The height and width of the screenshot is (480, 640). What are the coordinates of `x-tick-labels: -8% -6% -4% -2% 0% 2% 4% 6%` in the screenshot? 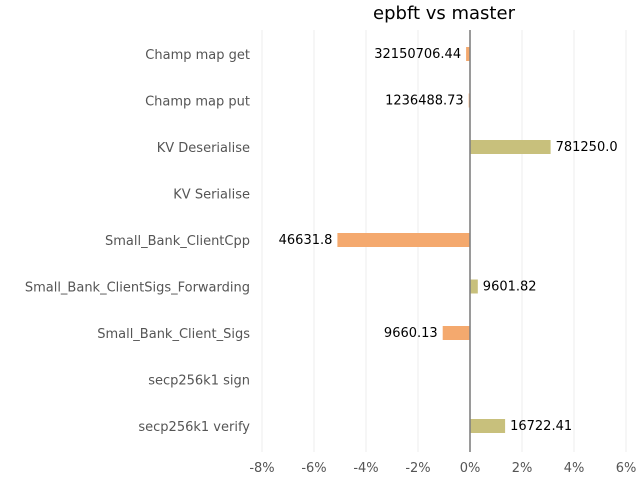 It's located at (442, 468).